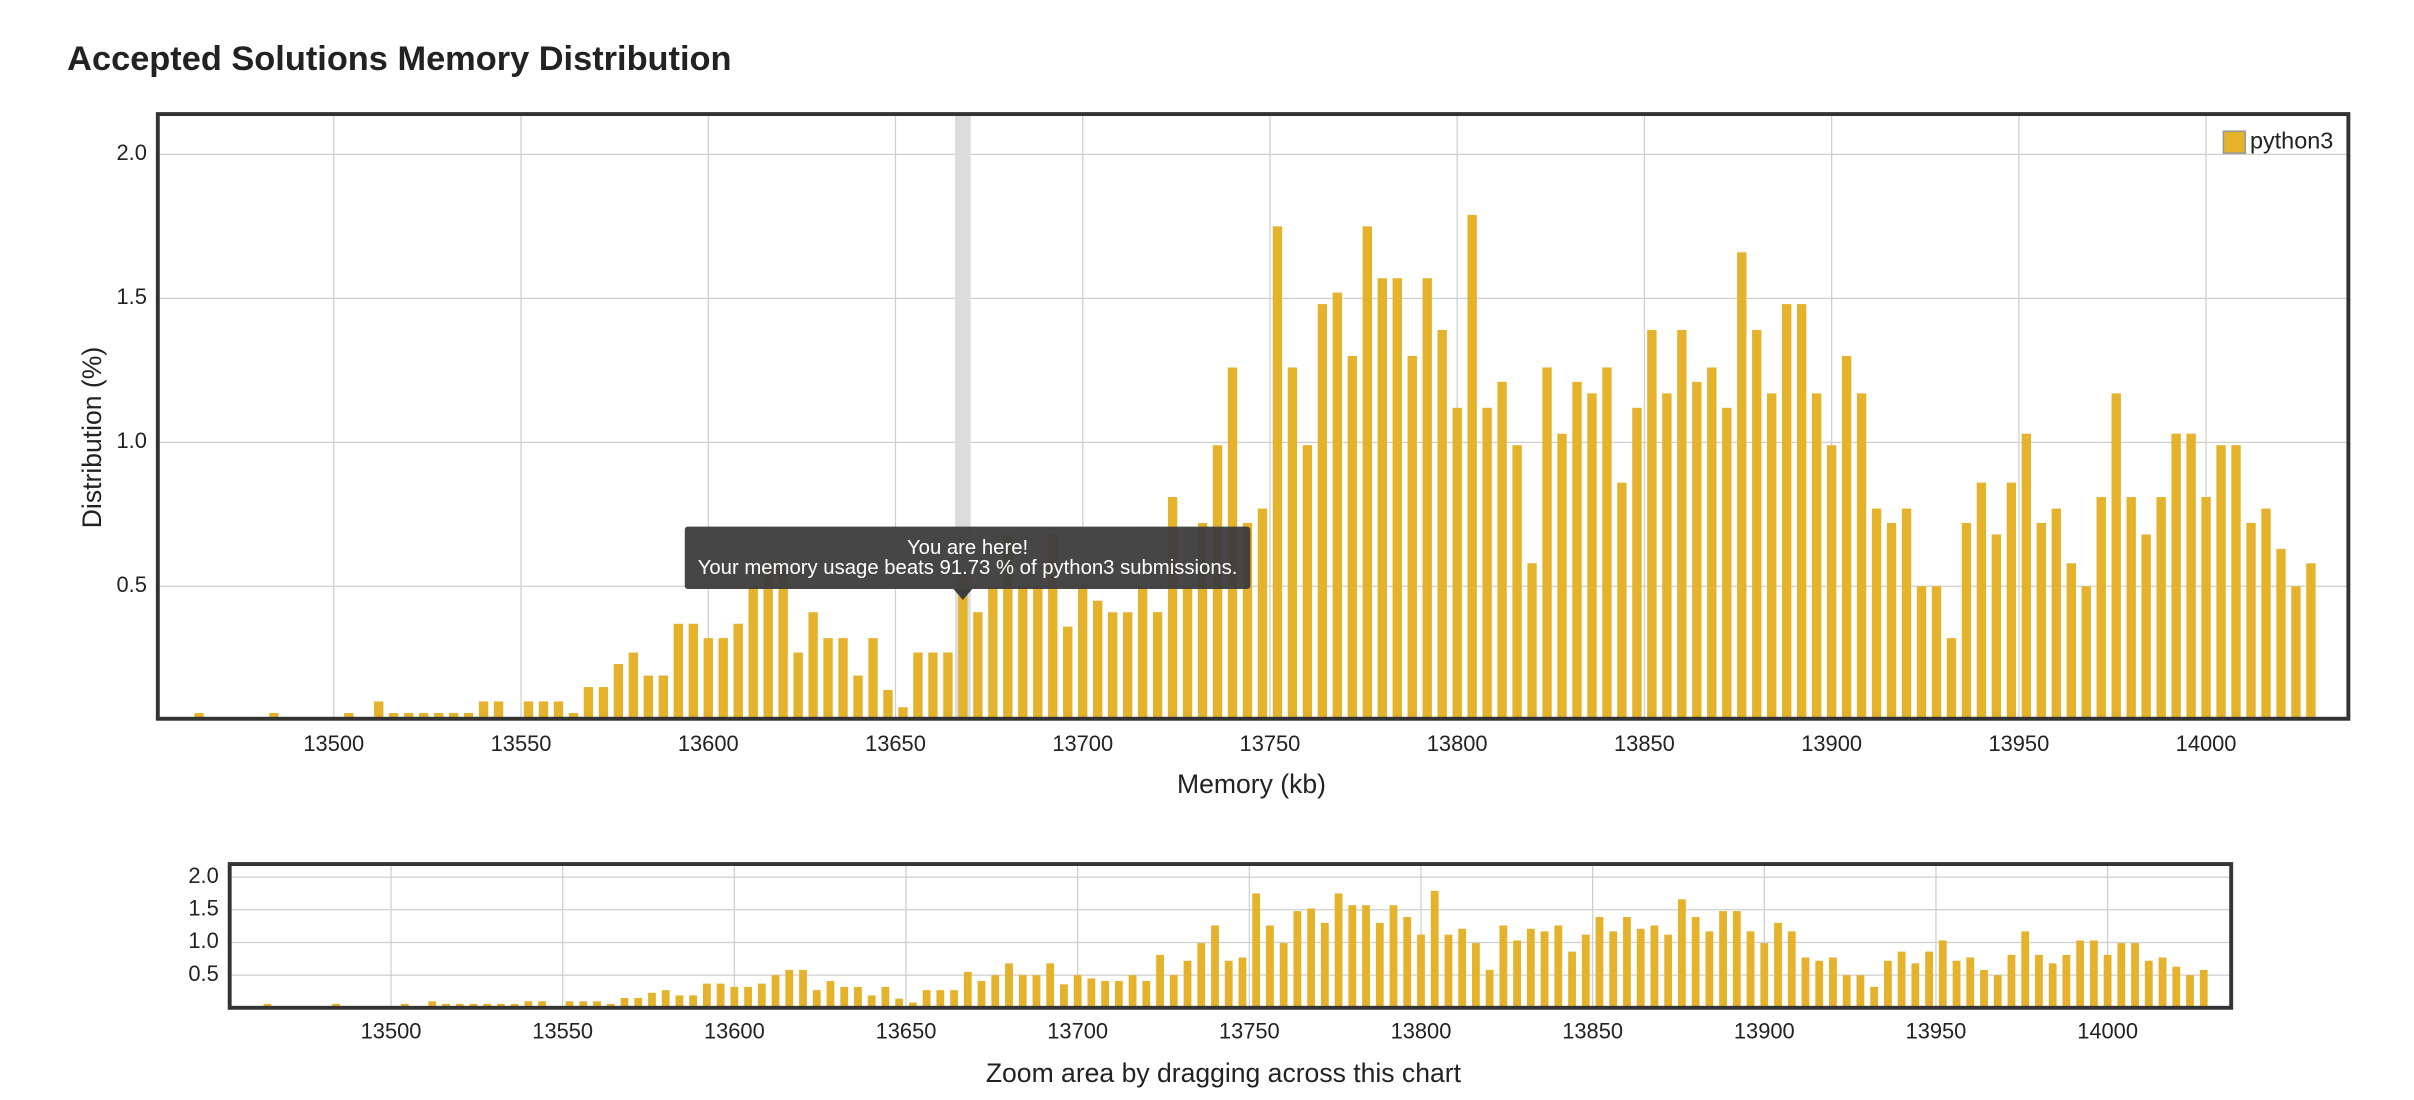 Image resolution: width=2414 pixels, height=1100 pixels. I want to click on plot-border, so click(1230, 936).